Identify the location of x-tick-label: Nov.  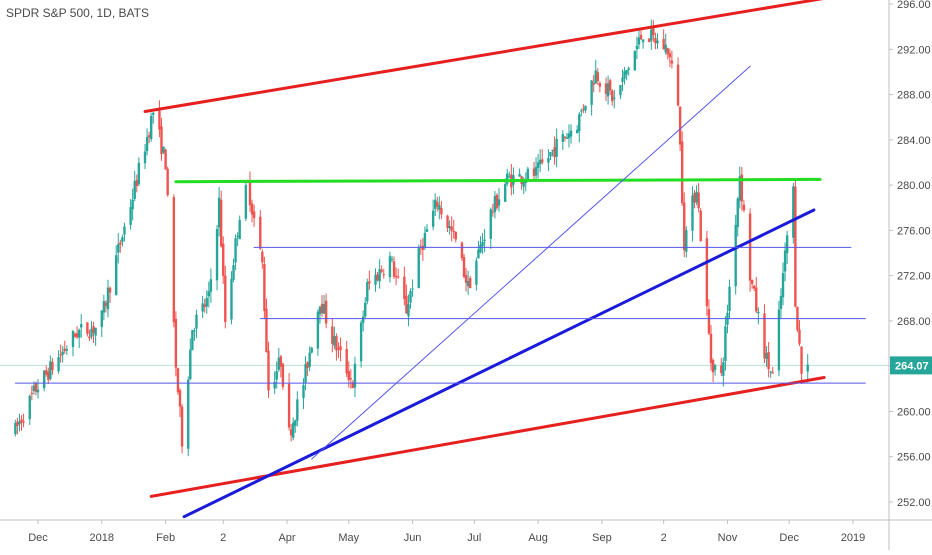
(728, 538).